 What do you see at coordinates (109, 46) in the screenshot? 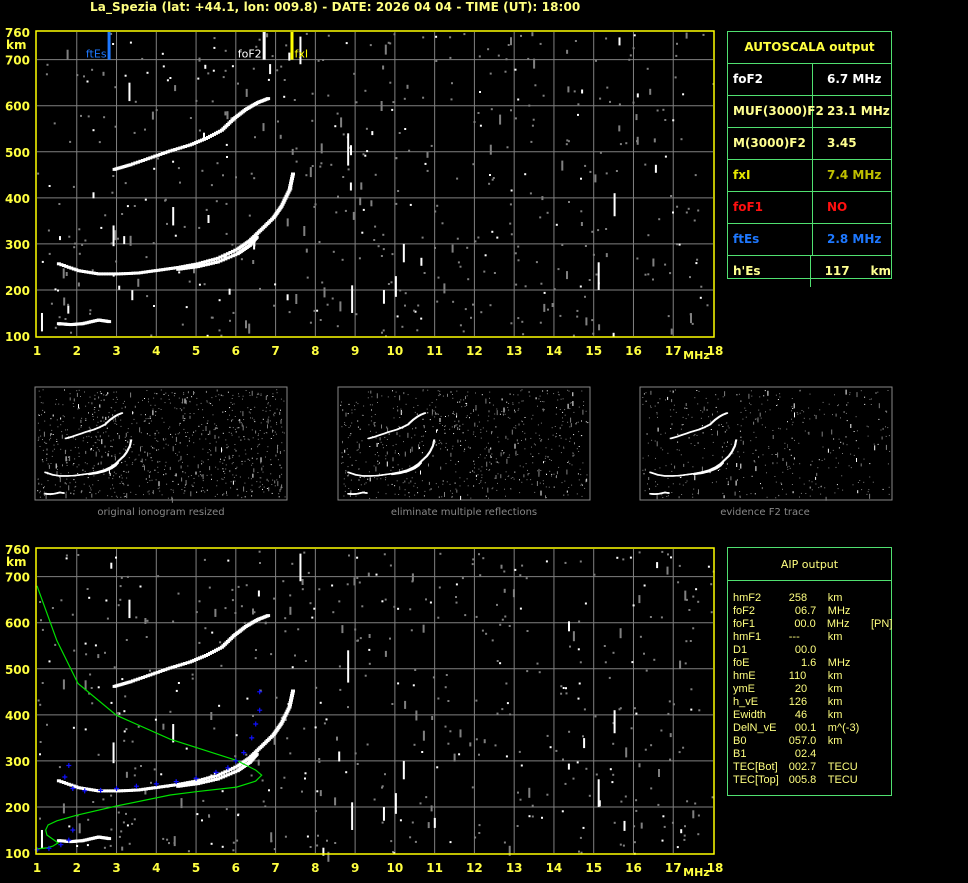
I see `marker-ftEs-line` at bounding box center [109, 46].